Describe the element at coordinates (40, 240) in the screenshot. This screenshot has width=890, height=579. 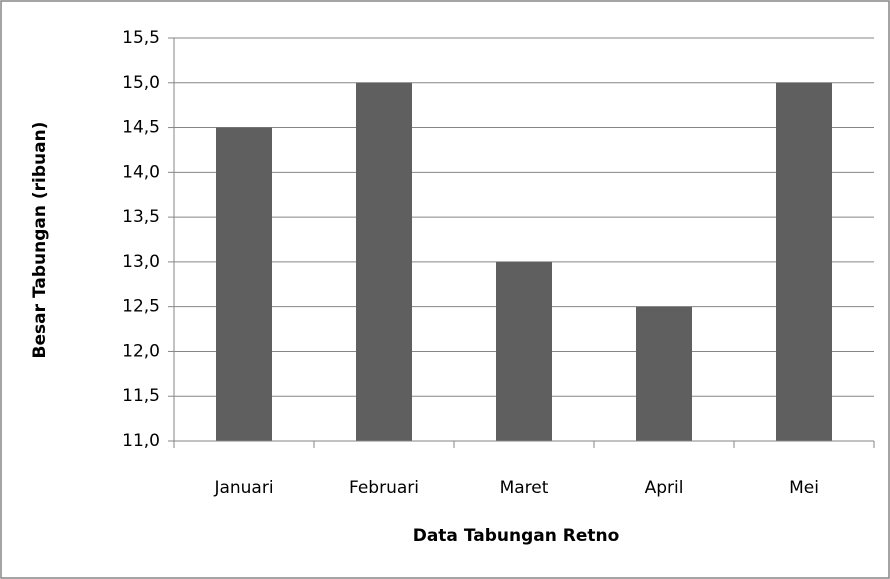
I see `y-axis-label: Besar Tabungan (ribuan)` at that location.